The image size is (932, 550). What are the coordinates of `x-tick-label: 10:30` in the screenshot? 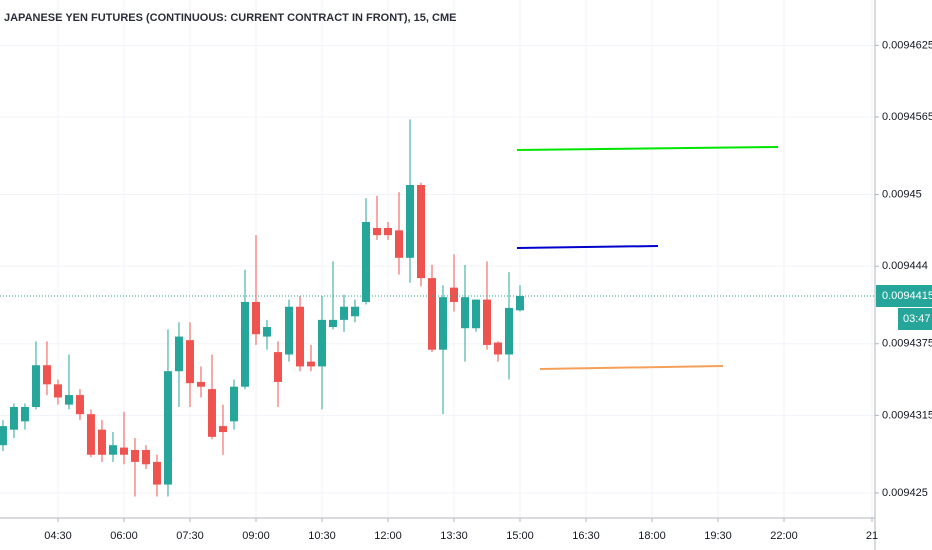 It's located at (322, 536).